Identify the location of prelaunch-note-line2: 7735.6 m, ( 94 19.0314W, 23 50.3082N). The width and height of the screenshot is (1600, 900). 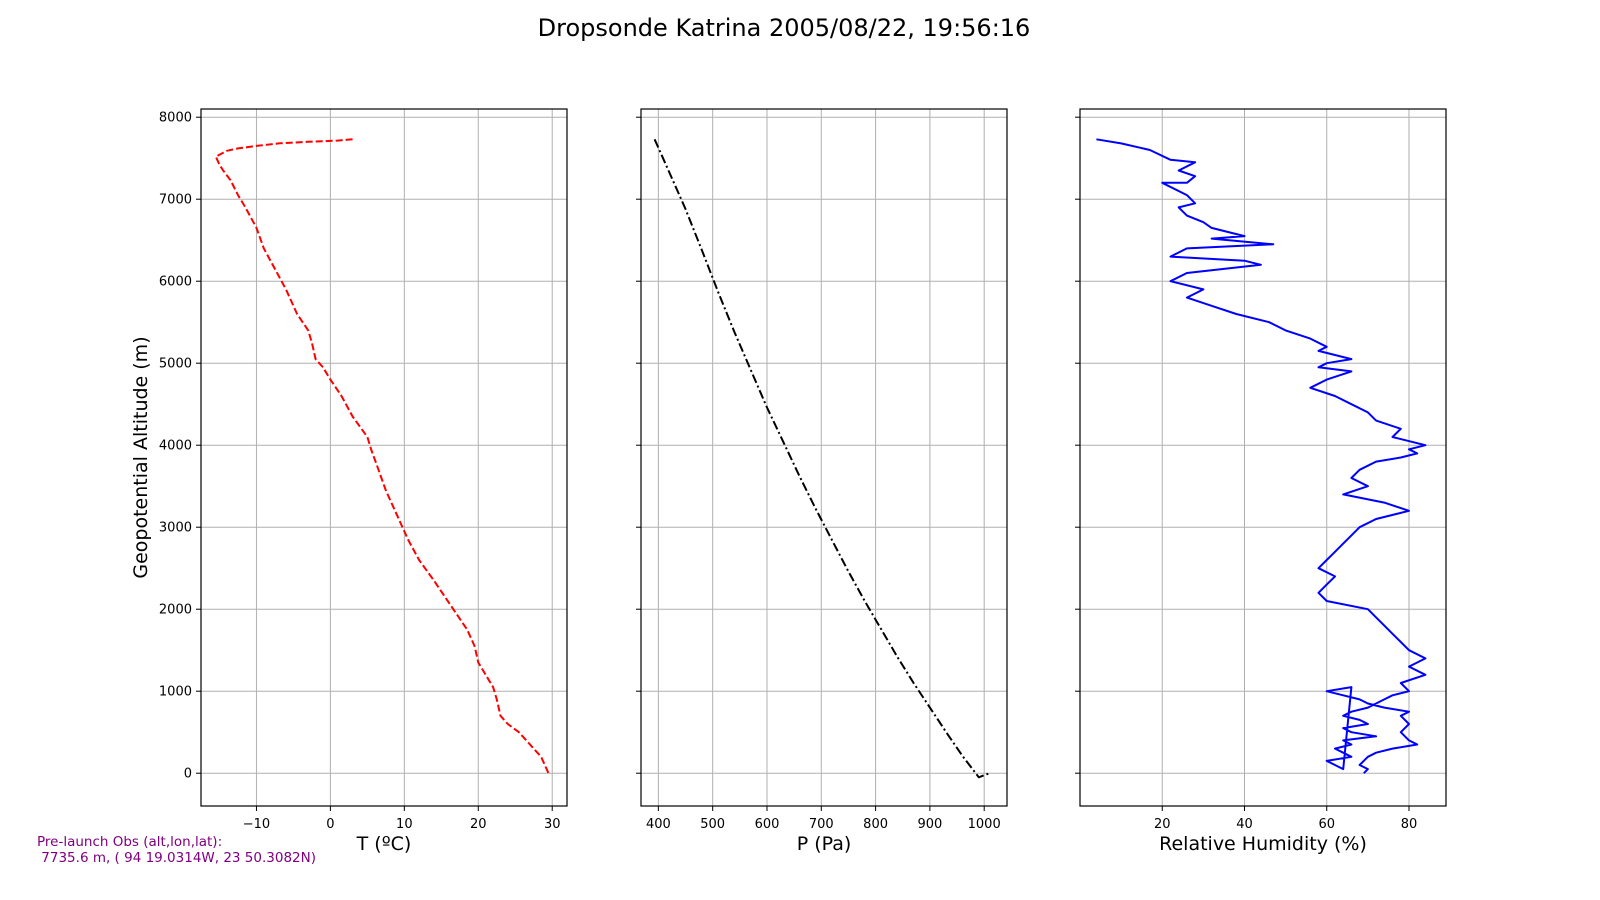
(176, 858).